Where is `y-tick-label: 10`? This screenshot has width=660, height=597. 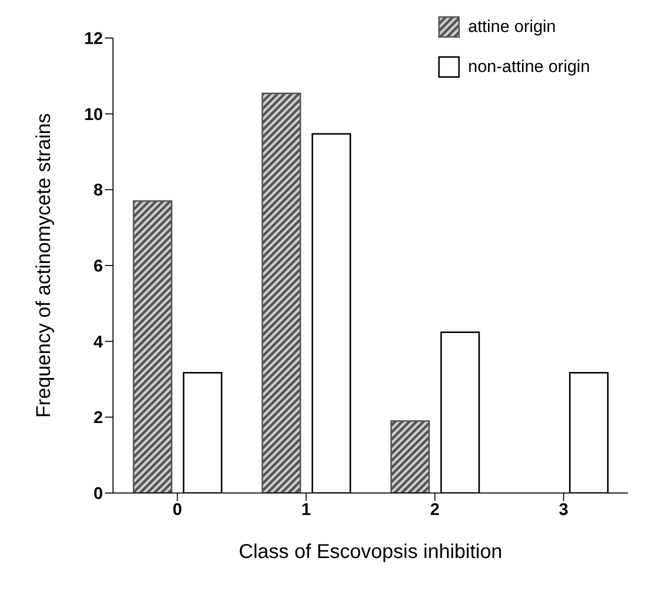 y-tick-label: 10 is located at coordinates (93, 114).